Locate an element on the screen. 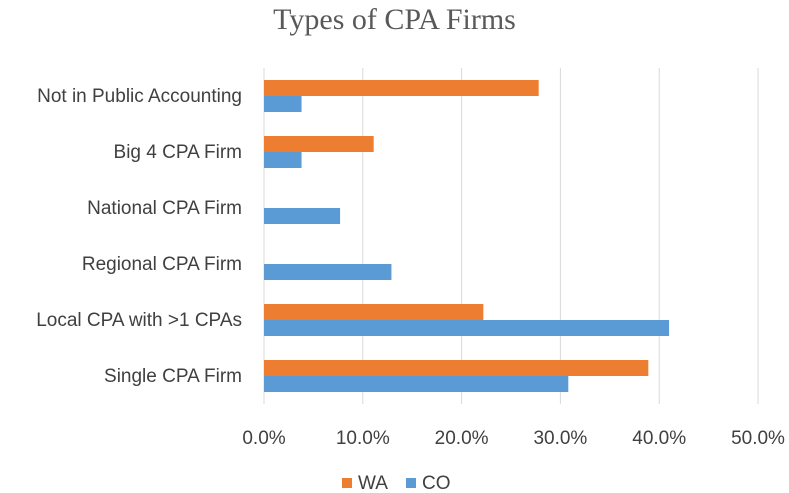 This screenshot has height=493, width=789. x-tick-label: 40.0% is located at coordinates (659, 438).